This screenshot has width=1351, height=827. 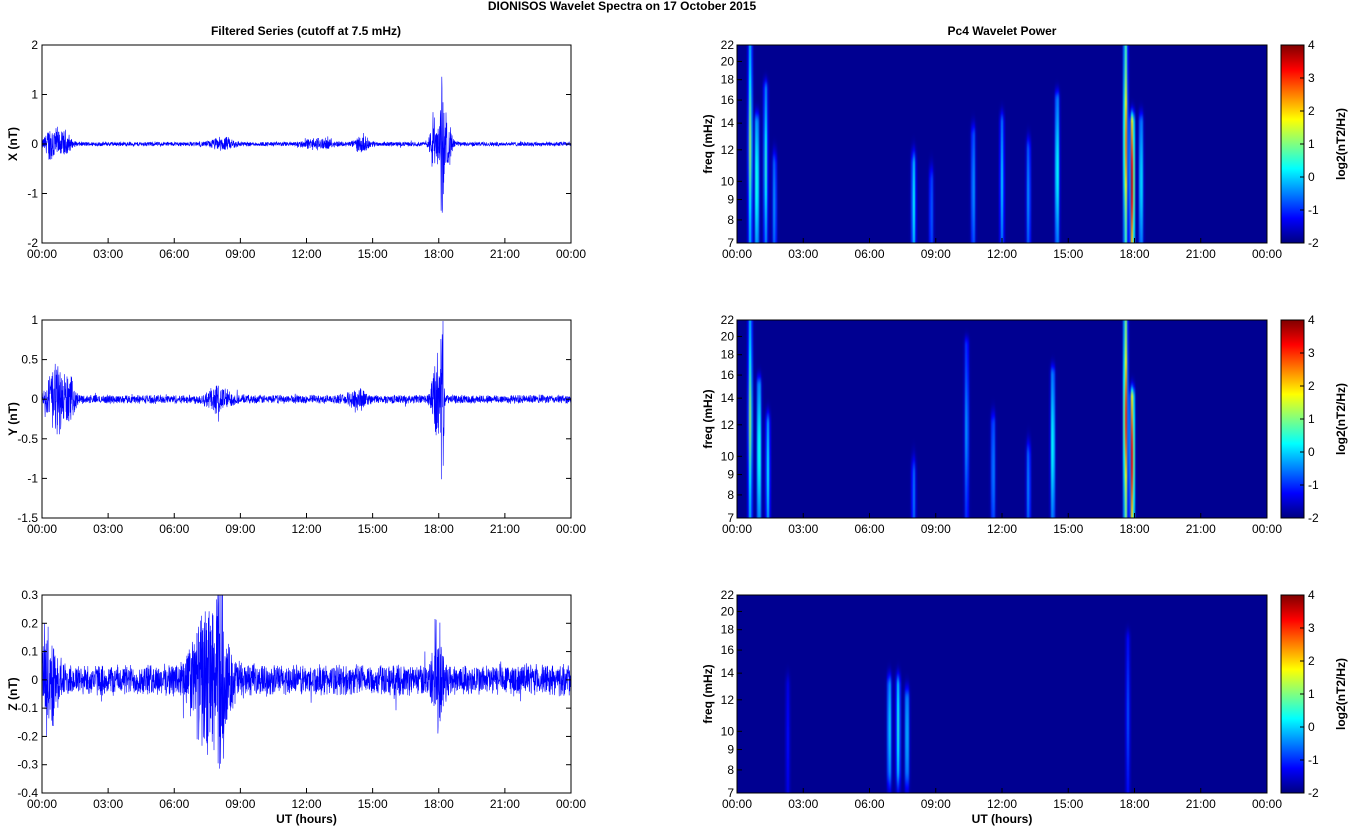 What do you see at coordinates (1002, 804) in the screenshot?
I see `z-power-x-tick-label: 12:00` at bounding box center [1002, 804].